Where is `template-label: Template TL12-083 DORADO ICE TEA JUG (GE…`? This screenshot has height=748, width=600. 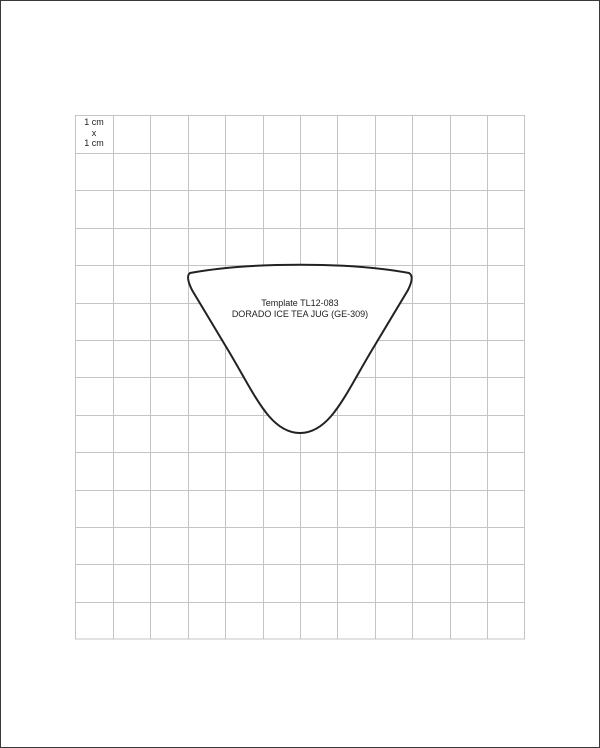
template-label: Template TL12-083 DORADO ICE TEA JUG (GE… is located at coordinates (300, 309).